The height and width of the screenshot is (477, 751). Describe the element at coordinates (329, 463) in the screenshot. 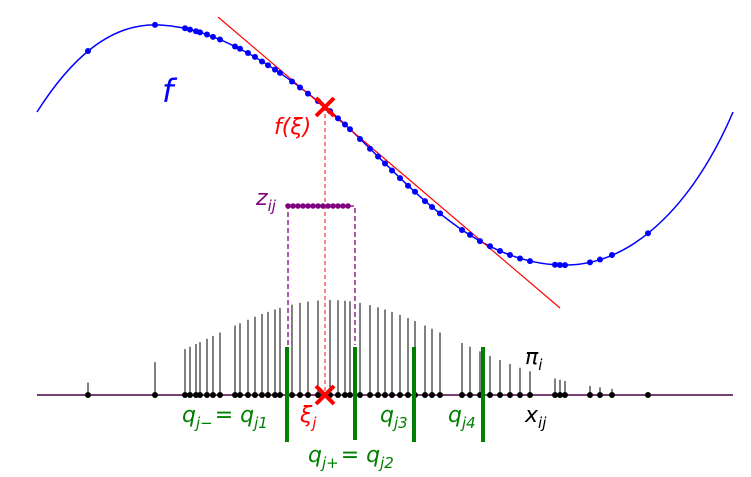

I see `q-sub: j+` at that location.